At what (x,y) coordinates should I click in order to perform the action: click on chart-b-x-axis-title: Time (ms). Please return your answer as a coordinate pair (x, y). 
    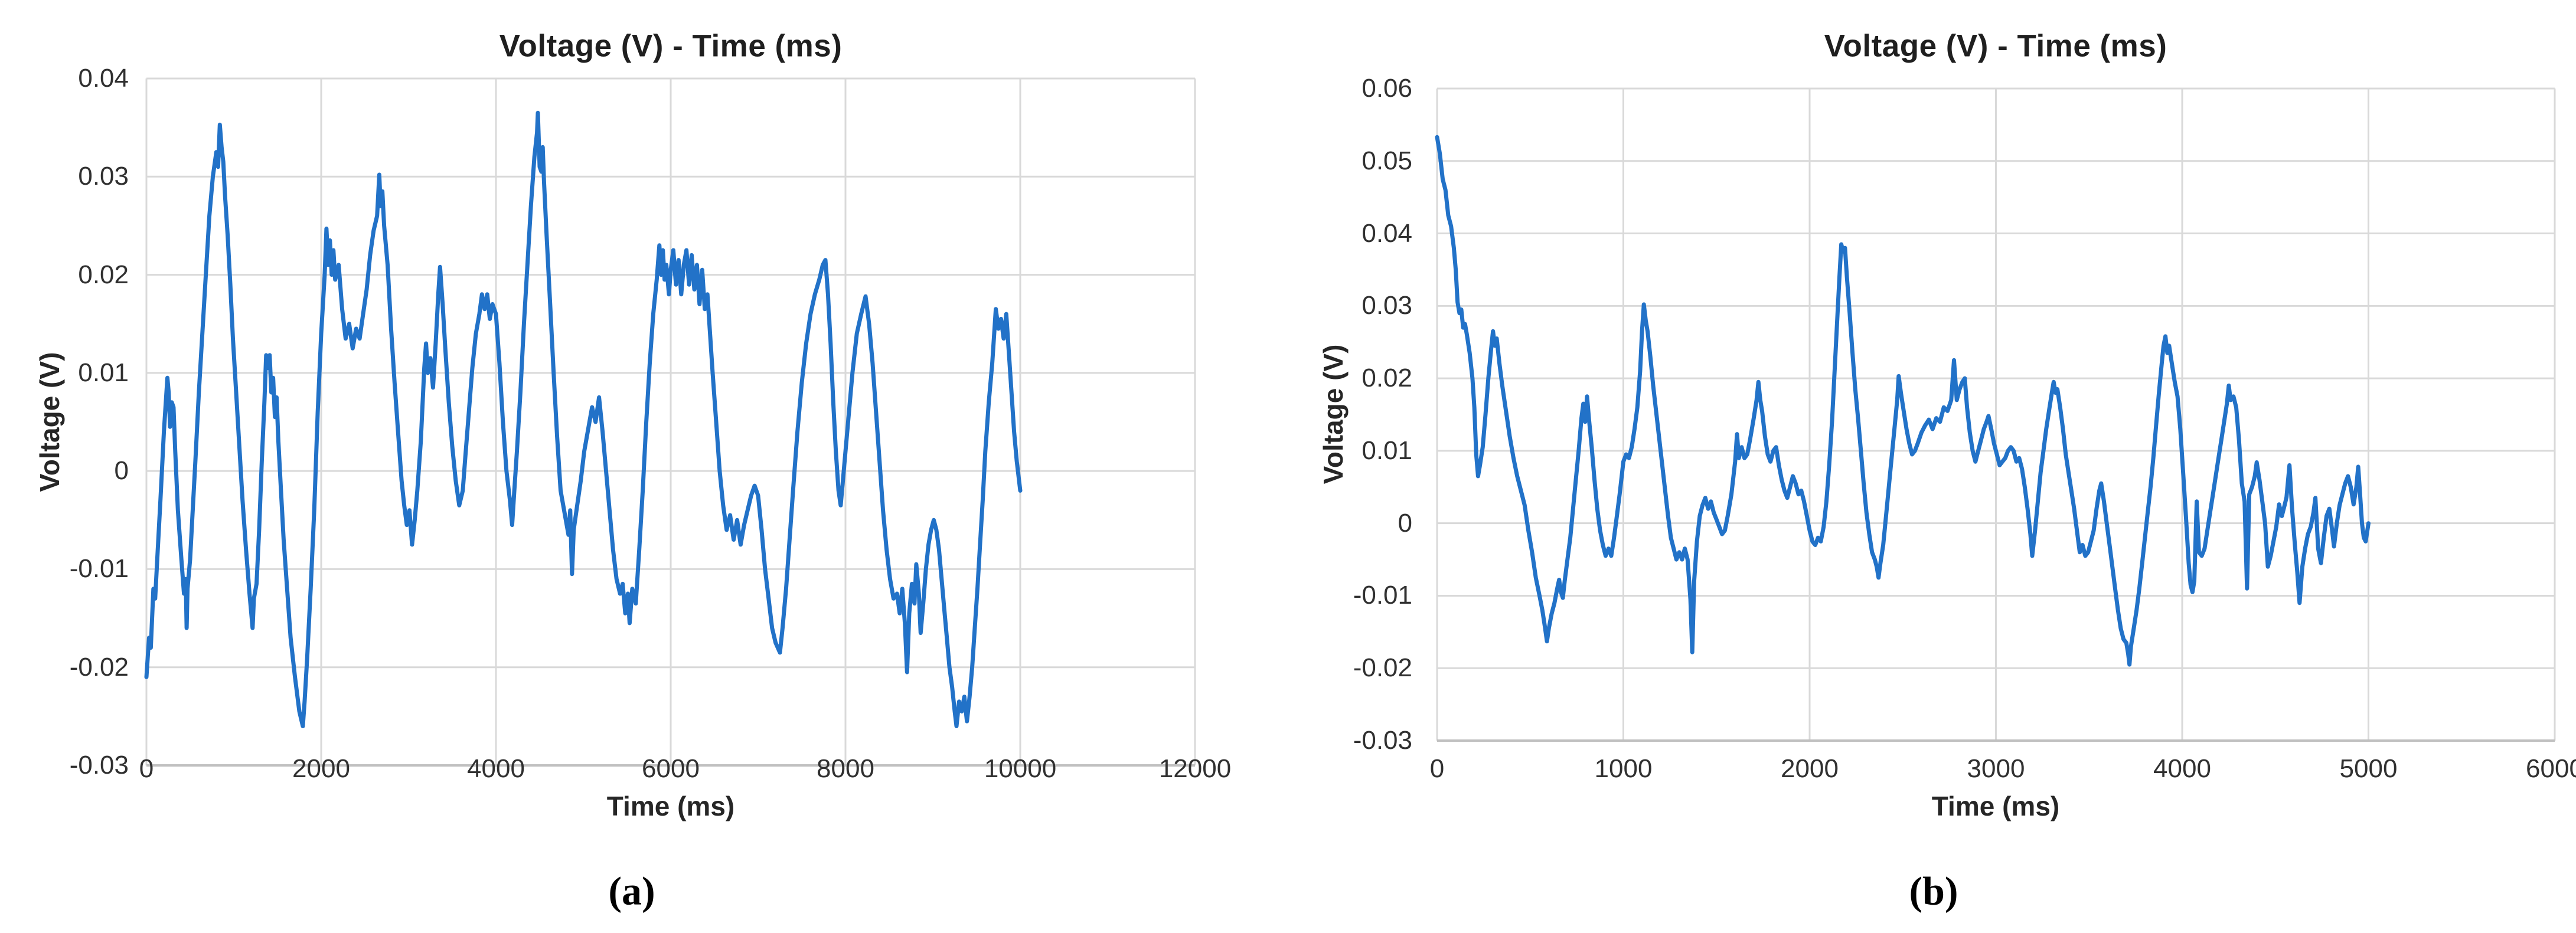
    Looking at the image, I should click on (1995, 806).